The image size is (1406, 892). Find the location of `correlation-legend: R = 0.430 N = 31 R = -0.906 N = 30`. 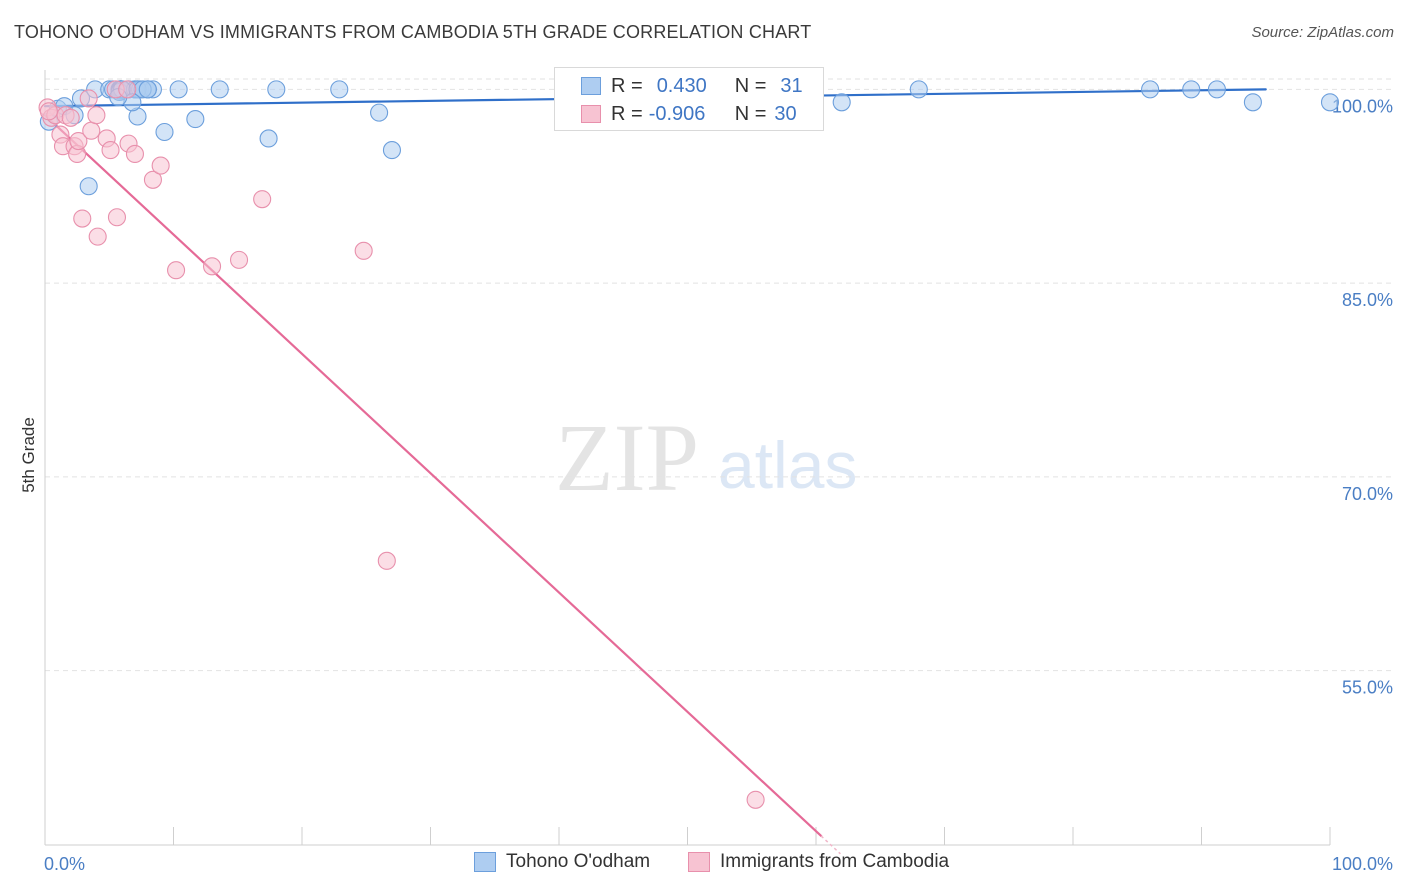

correlation-legend: R = 0.430 N = 31 R = -0.906 N = 30 is located at coordinates (689, 99).